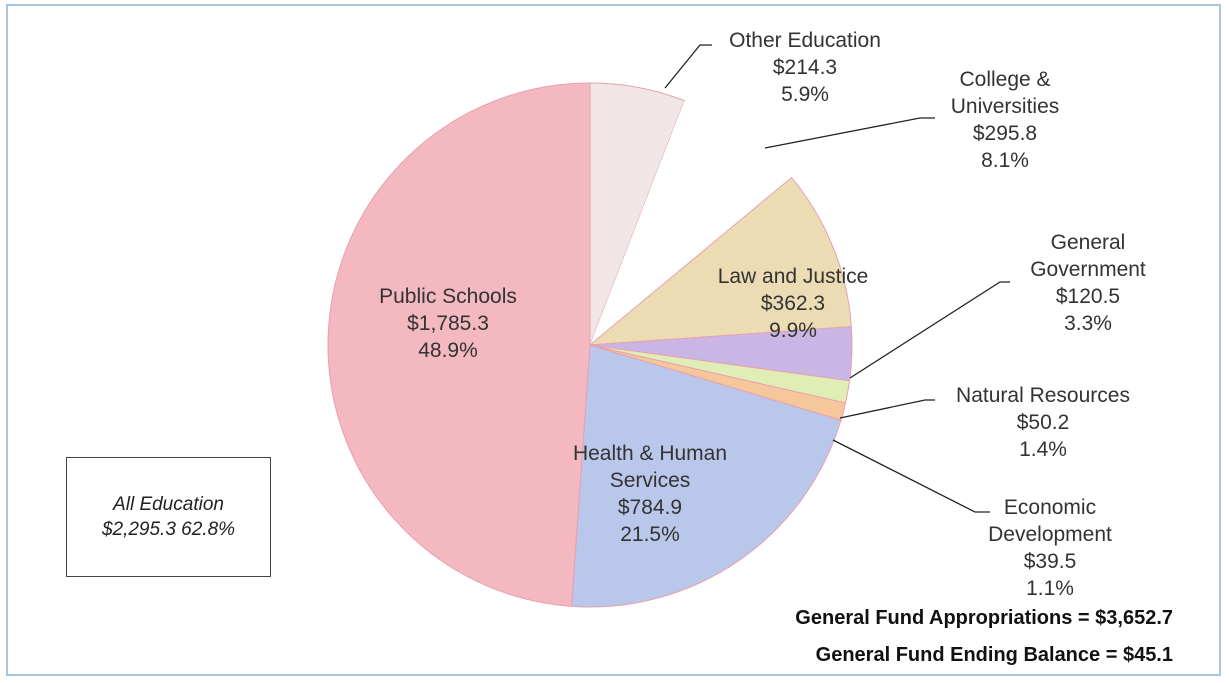 The height and width of the screenshot is (683, 1229). I want to click on footnote: General Fund Appropriations = $3,652.7, so click(984, 618).